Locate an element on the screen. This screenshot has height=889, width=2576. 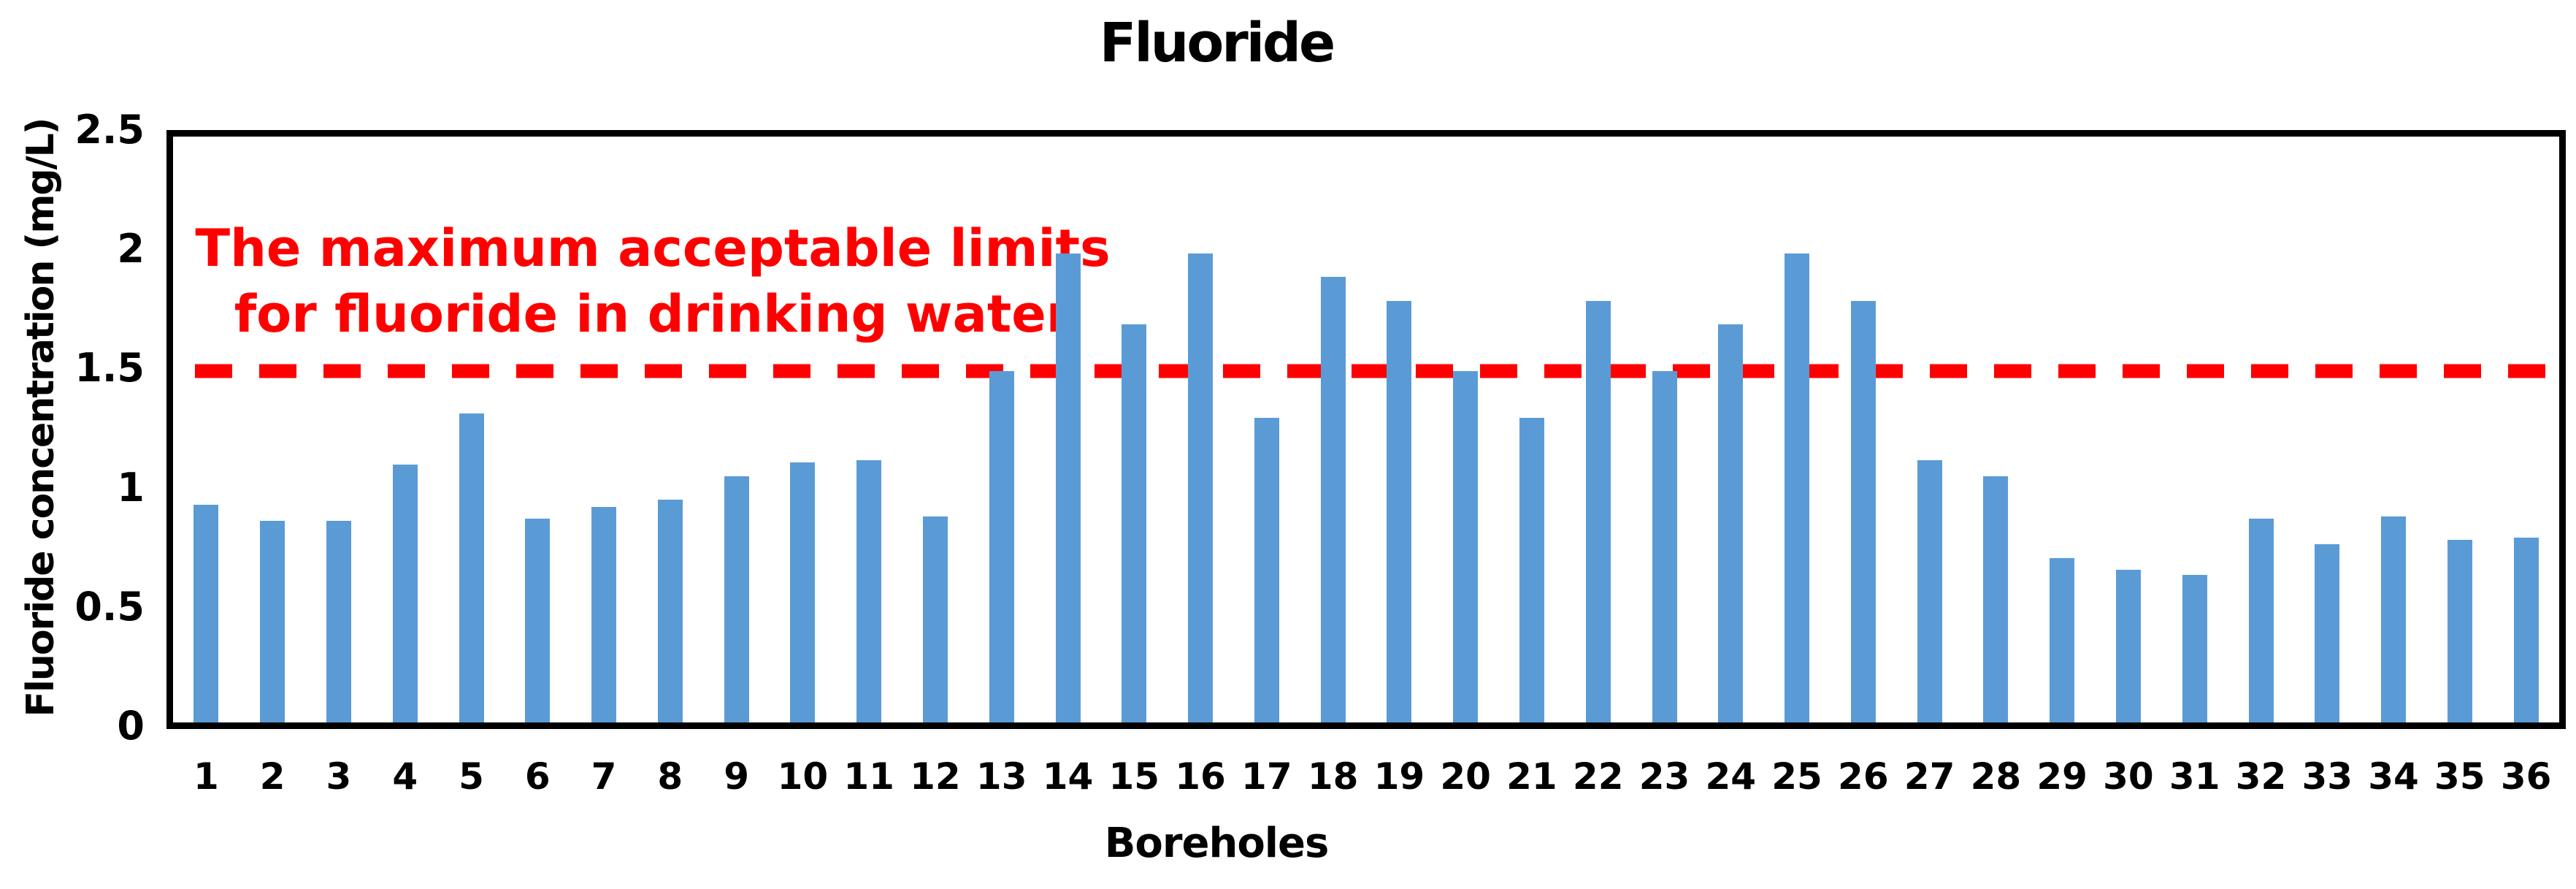
x-tick-label-15: 15 is located at coordinates (1134, 777).